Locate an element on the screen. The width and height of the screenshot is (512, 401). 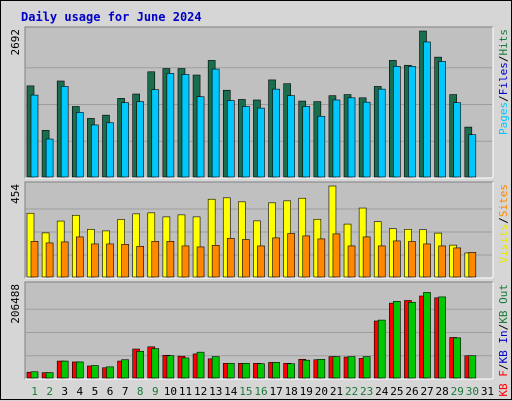
day-label: 27 is located at coordinates (426, 391).